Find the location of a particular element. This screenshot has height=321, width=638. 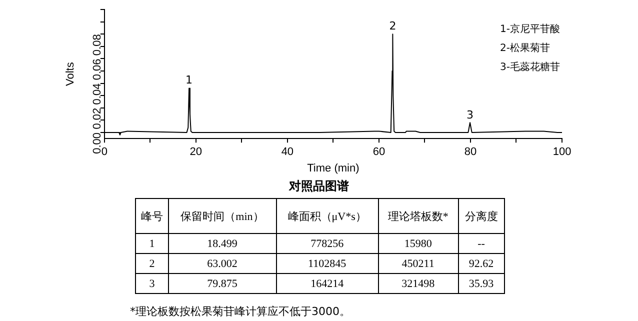

y-tick-label: 0.02 is located at coordinates (97, 119).